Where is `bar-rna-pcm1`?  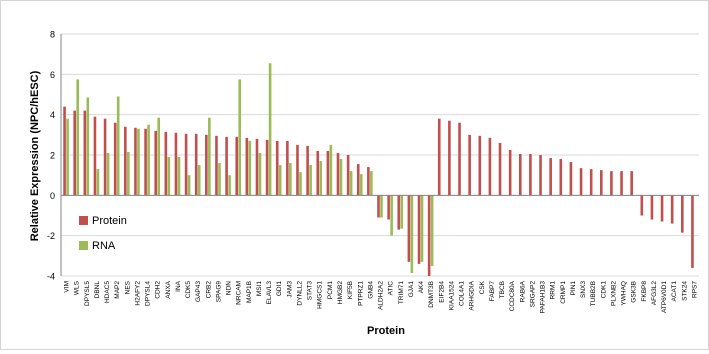
bar-rna-pcm1 is located at coordinates (331, 170).